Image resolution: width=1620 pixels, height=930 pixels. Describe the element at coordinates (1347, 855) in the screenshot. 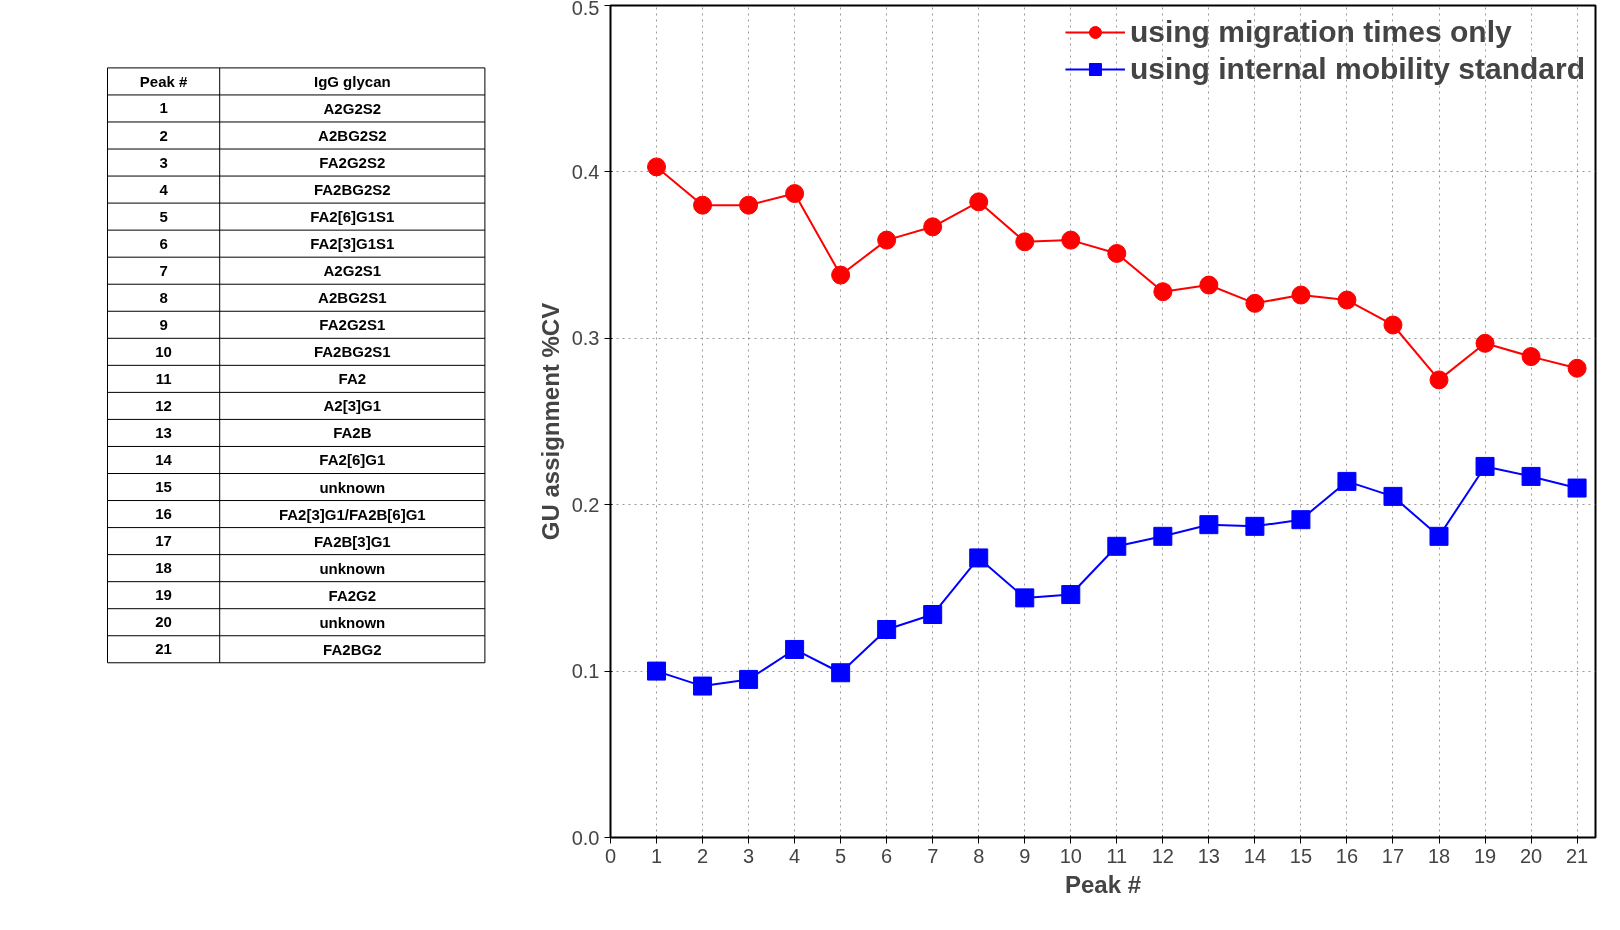

I see `x-tick-label: 16` at that location.